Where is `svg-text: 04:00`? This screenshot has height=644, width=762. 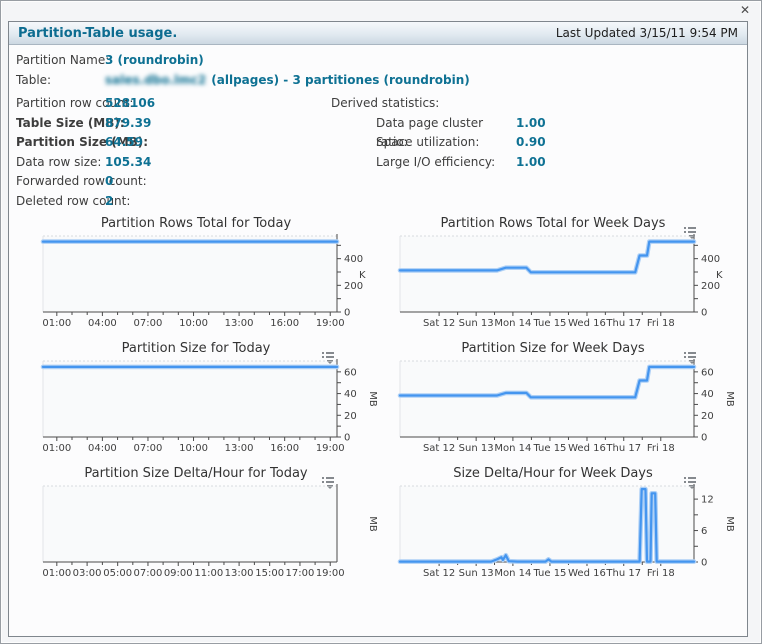
svg-text: 04:00 is located at coordinates (102, 323).